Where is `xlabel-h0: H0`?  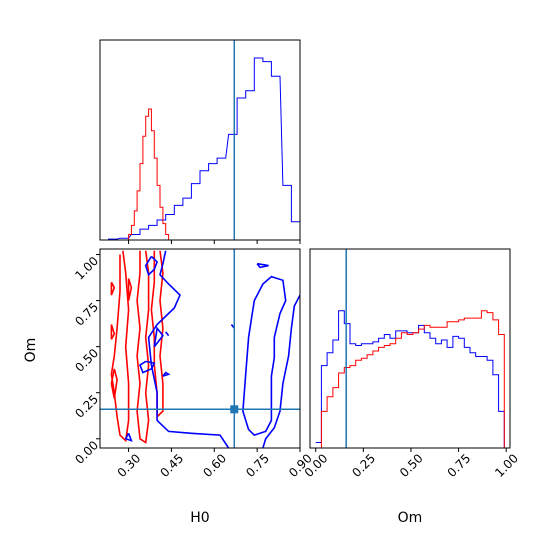 xlabel-h0: H0 is located at coordinates (199, 518).